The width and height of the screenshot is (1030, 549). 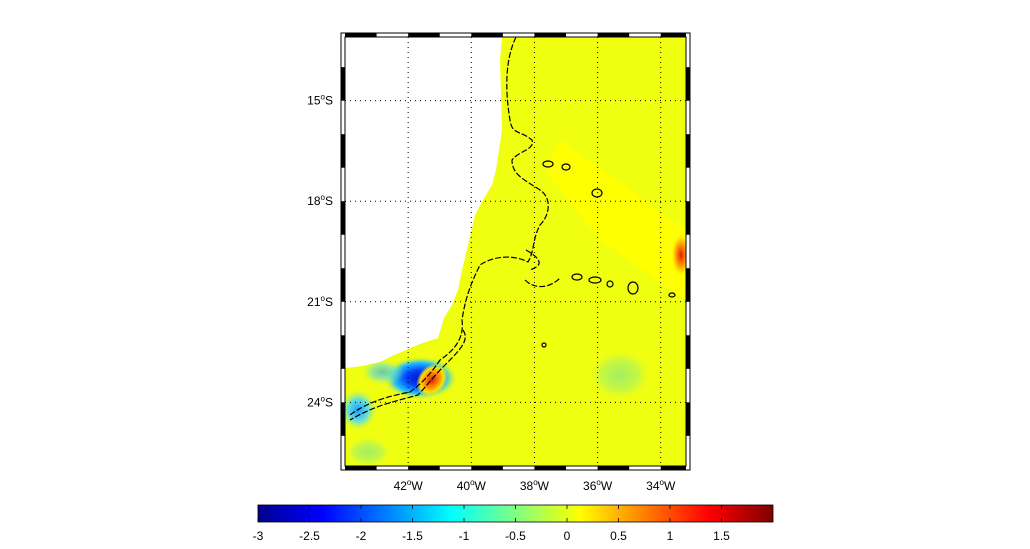 I want to click on lat-tick-label: 18oS, so click(x=320, y=200).